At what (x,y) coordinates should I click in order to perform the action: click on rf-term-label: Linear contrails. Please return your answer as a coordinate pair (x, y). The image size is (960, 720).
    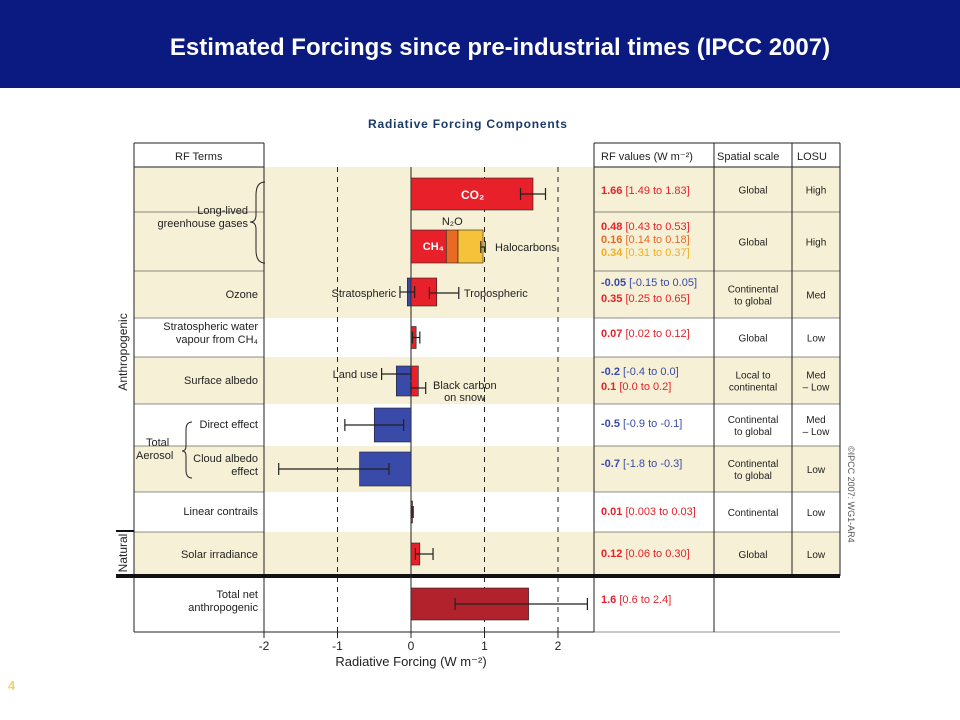
    Looking at the image, I should click on (220, 512).